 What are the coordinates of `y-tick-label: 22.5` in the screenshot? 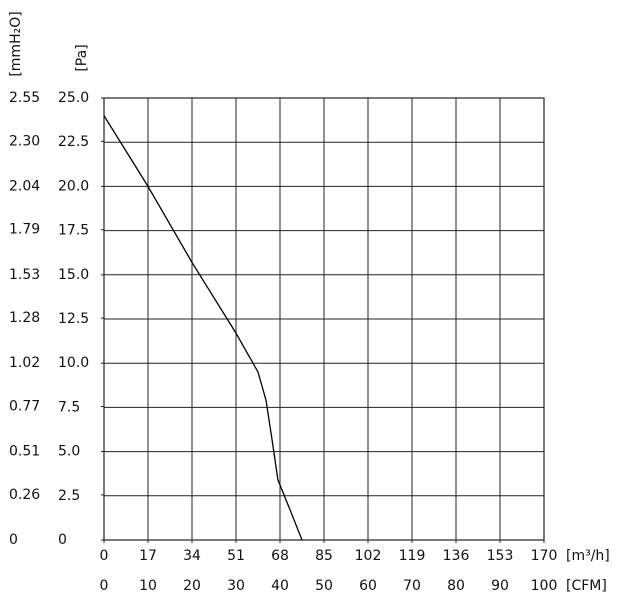 It's located at (73, 142).